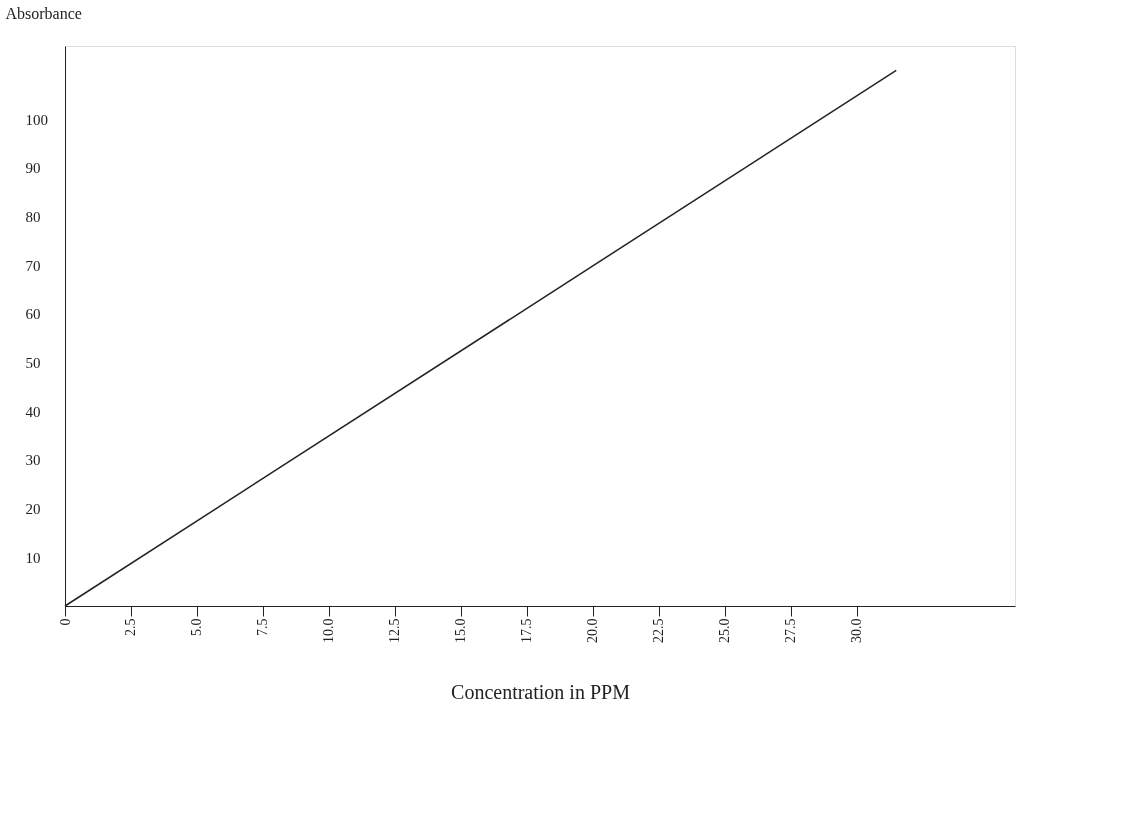 The width and height of the screenshot is (1148, 819). Describe the element at coordinates (263, 627) in the screenshot. I see `x-tick-label: 7.5` at that location.